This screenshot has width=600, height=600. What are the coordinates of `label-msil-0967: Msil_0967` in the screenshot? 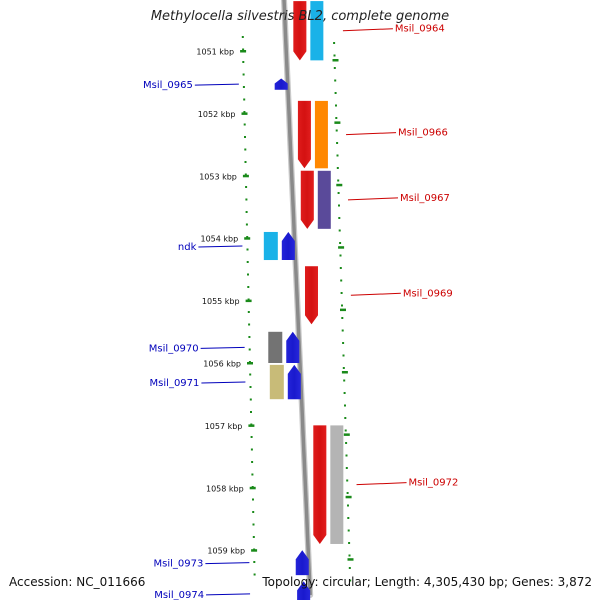 It's located at (425, 198).